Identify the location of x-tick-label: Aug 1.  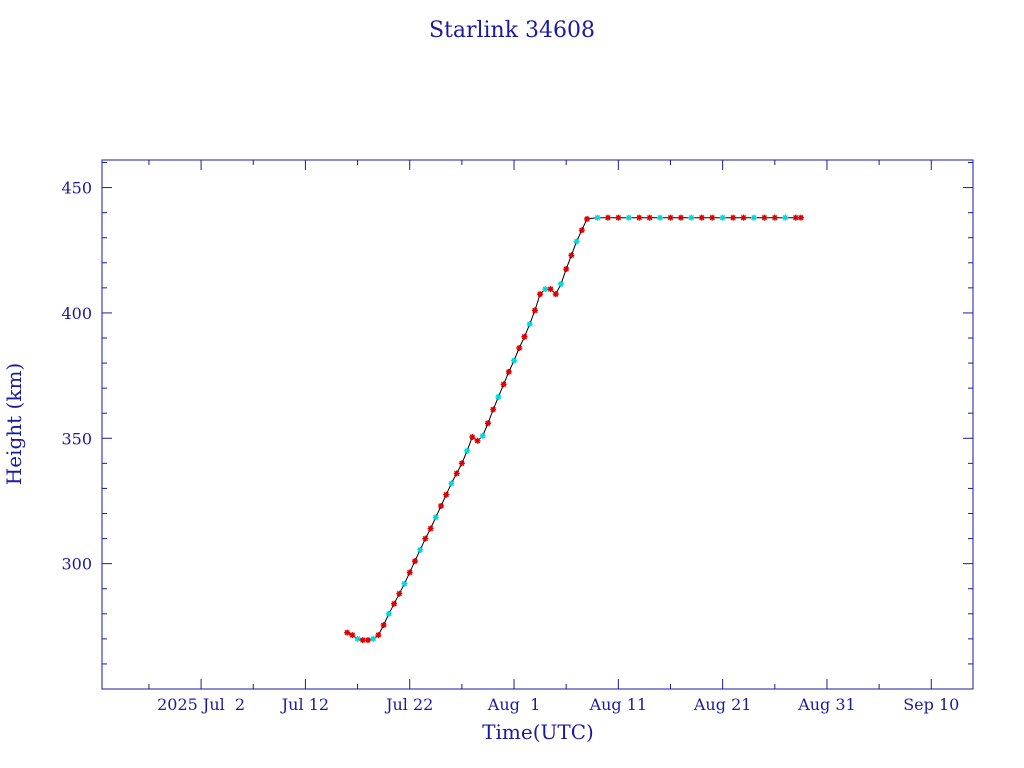
(513, 704).